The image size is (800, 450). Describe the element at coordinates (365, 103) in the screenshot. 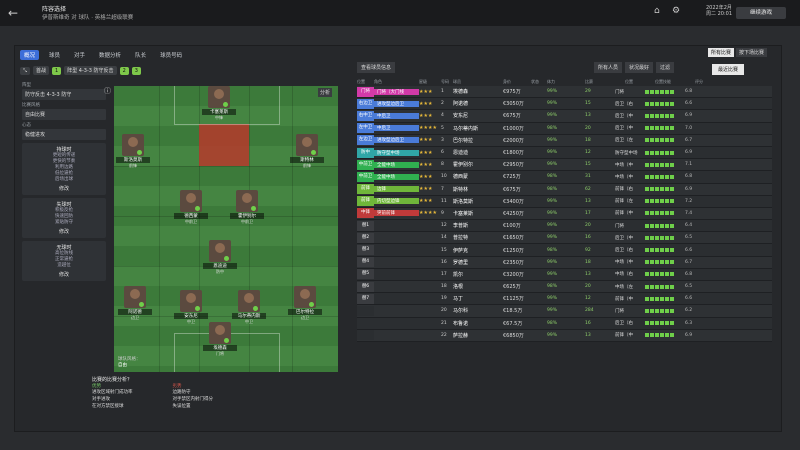

I see `position-slot: 右边卫` at that location.